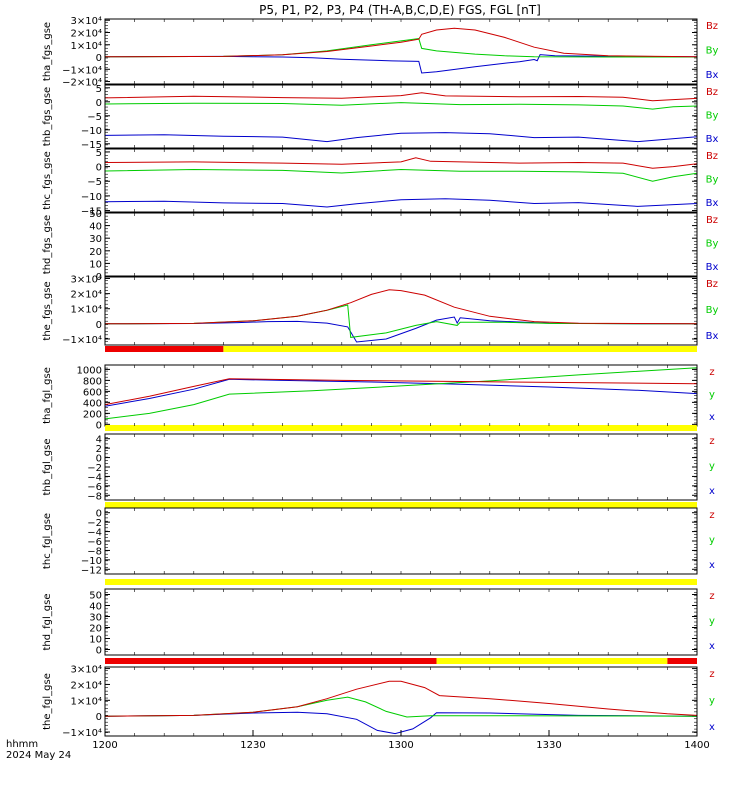 This screenshot has height=800, width=750. What do you see at coordinates (92, 381) in the screenshot?
I see `y-tick-label: 800` at bounding box center [92, 381].